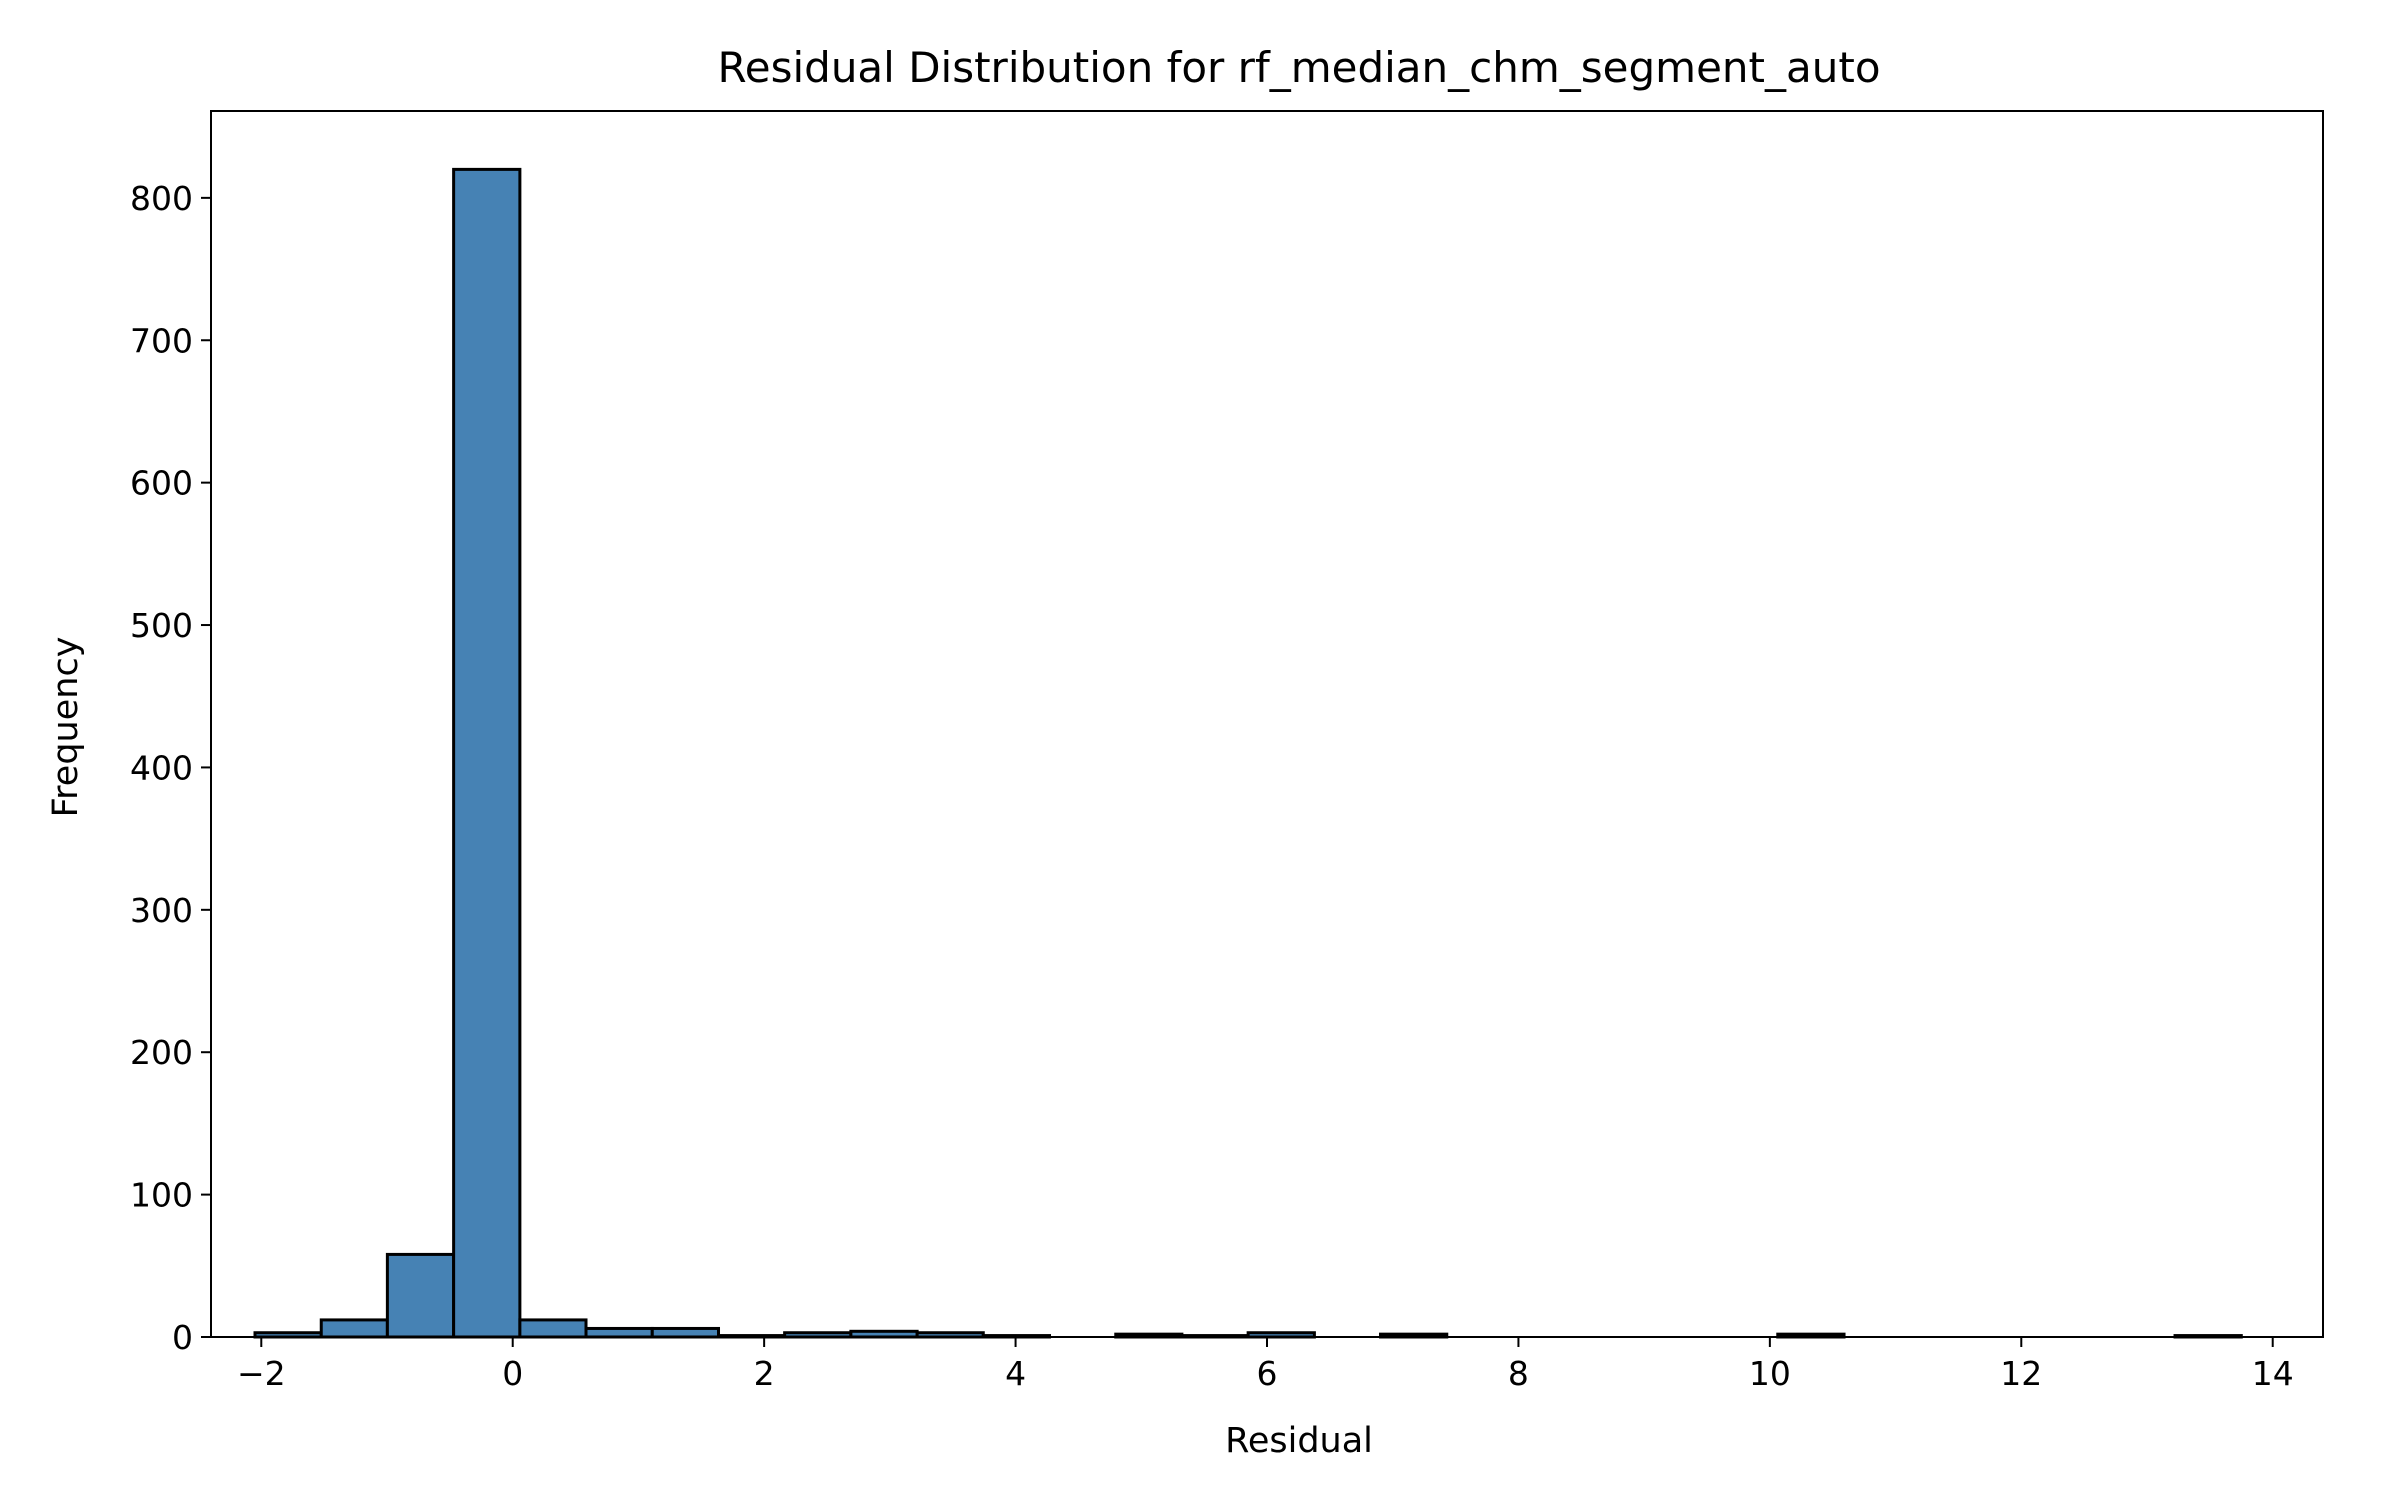  What do you see at coordinates (161, 1195) in the screenshot?
I see `y-tick-label: 100` at bounding box center [161, 1195].